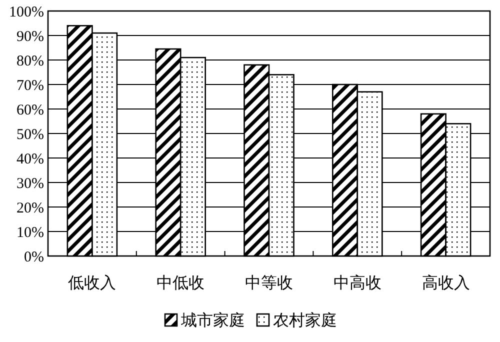 The image size is (500, 342). Describe the element at coordinates (269, 283) in the screenshot. I see `x-tick-label: 中等收` at that location.